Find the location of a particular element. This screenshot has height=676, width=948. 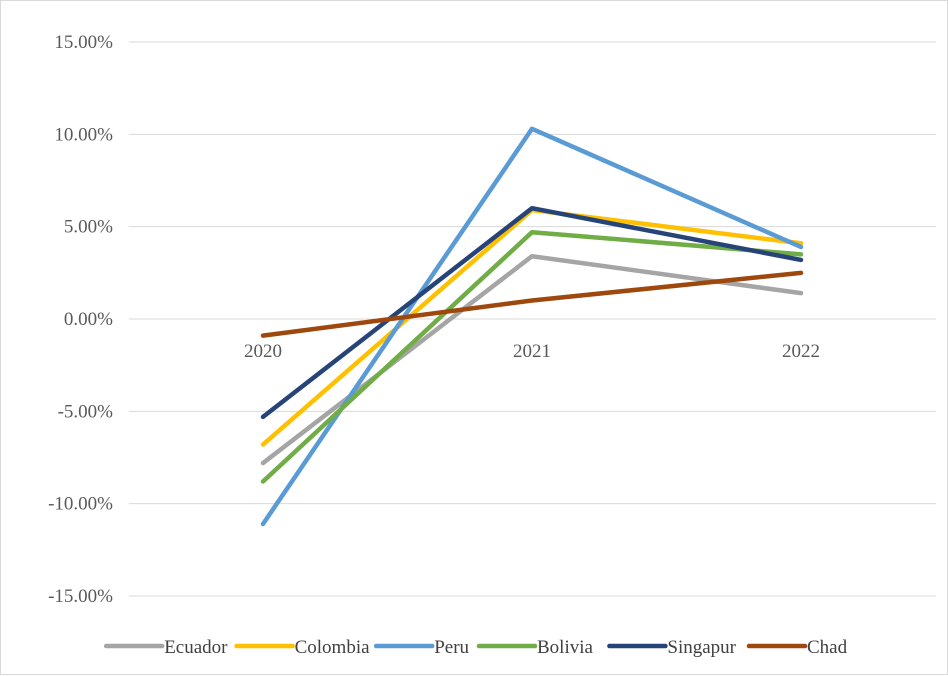

x-tick-label: 2021 is located at coordinates (532, 351).